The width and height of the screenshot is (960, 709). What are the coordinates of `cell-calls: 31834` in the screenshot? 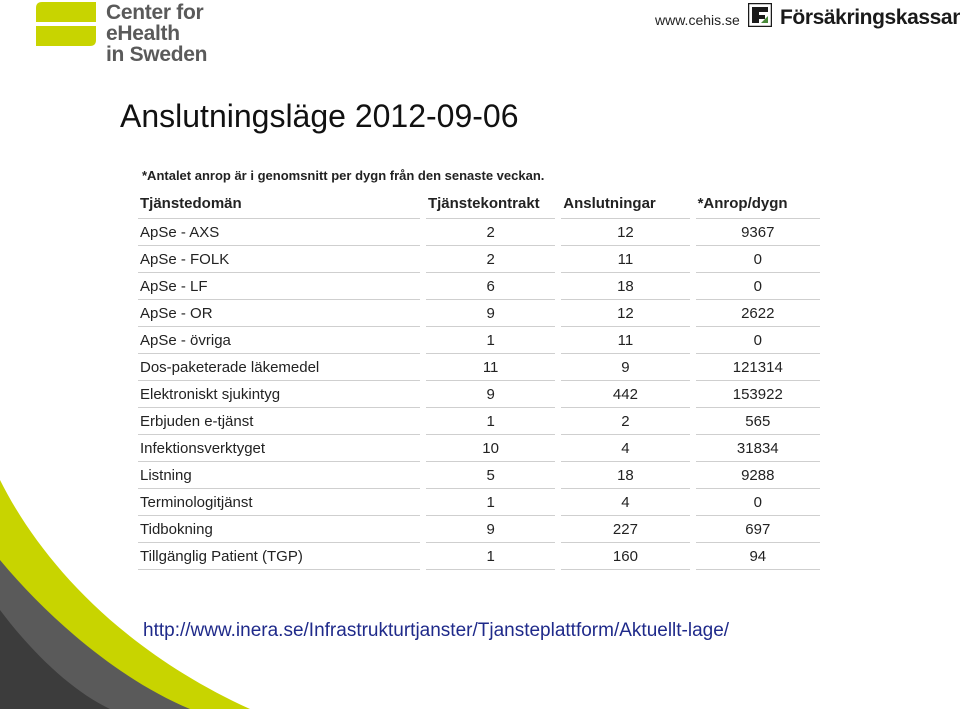 It's located at (757, 448).